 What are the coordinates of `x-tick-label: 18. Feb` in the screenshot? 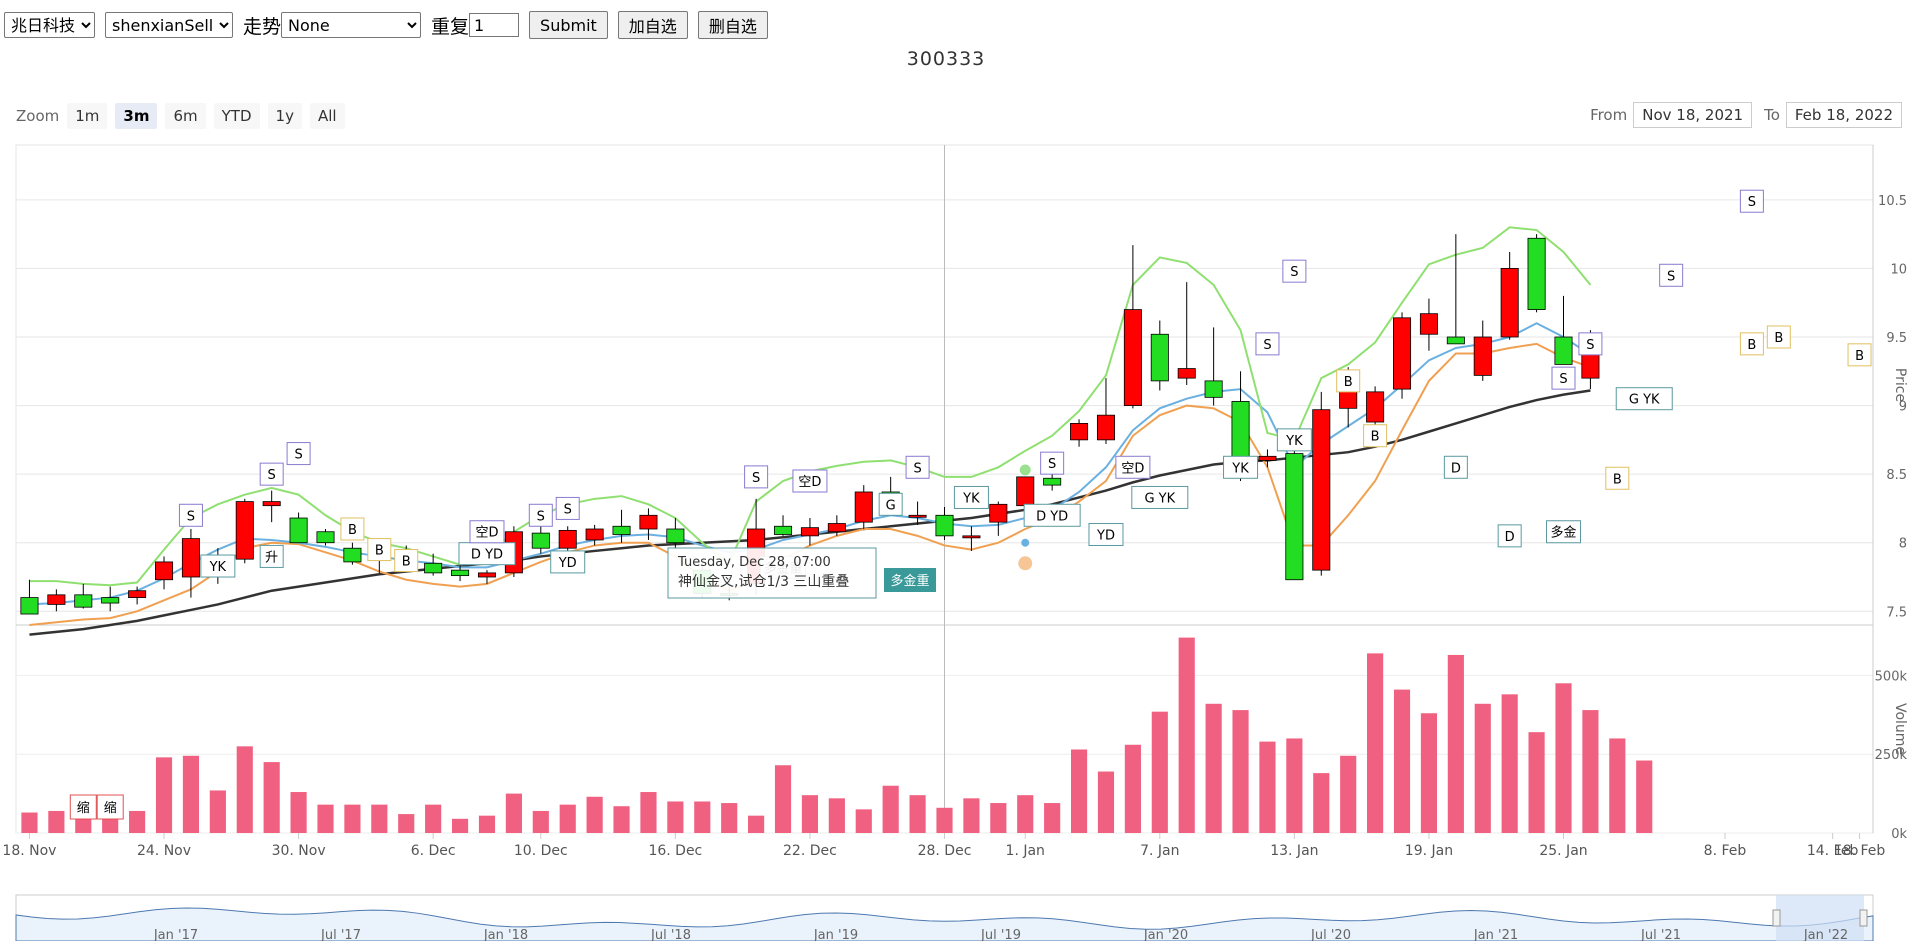 It's located at (1860, 851).